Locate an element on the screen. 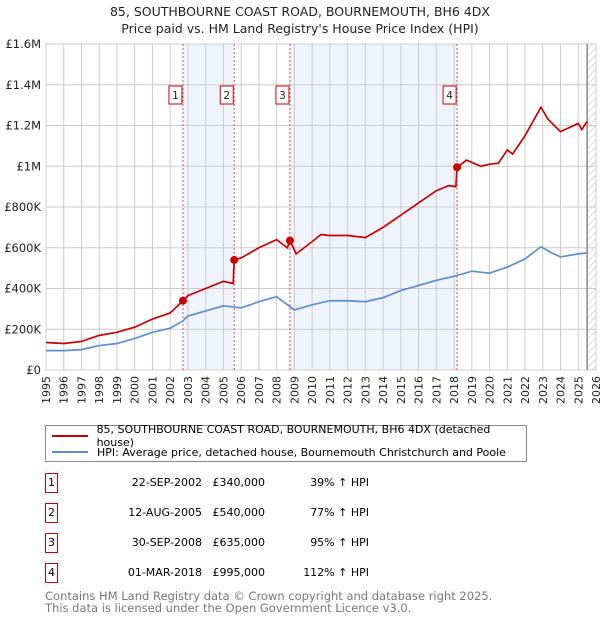 Image resolution: width=600 pixels, height=620 pixels. sale-number: 3 is located at coordinates (51, 543).